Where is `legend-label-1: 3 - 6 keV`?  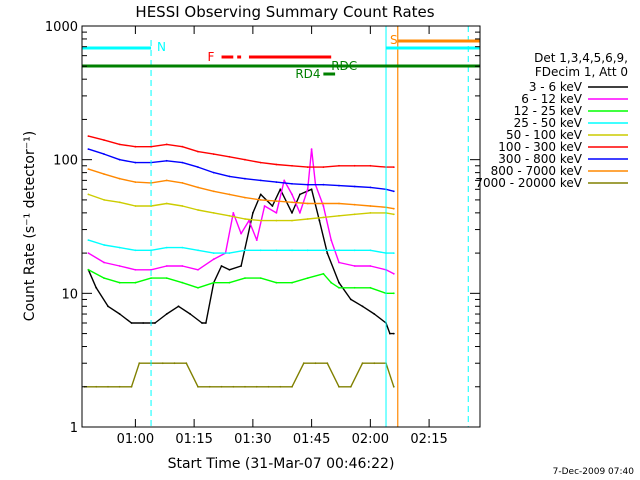
legend-label-1: 3 - 6 keV is located at coordinates (556, 87).